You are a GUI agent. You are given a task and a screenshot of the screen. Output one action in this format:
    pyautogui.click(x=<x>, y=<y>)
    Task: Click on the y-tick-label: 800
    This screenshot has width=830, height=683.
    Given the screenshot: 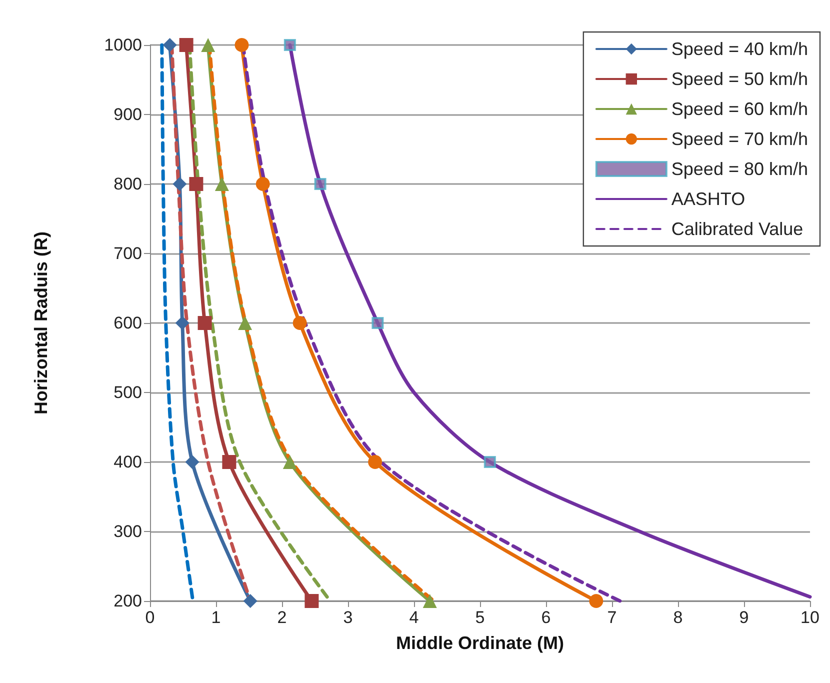 What is the action you would take?
    pyautogui.click(x=128, y=184)
    